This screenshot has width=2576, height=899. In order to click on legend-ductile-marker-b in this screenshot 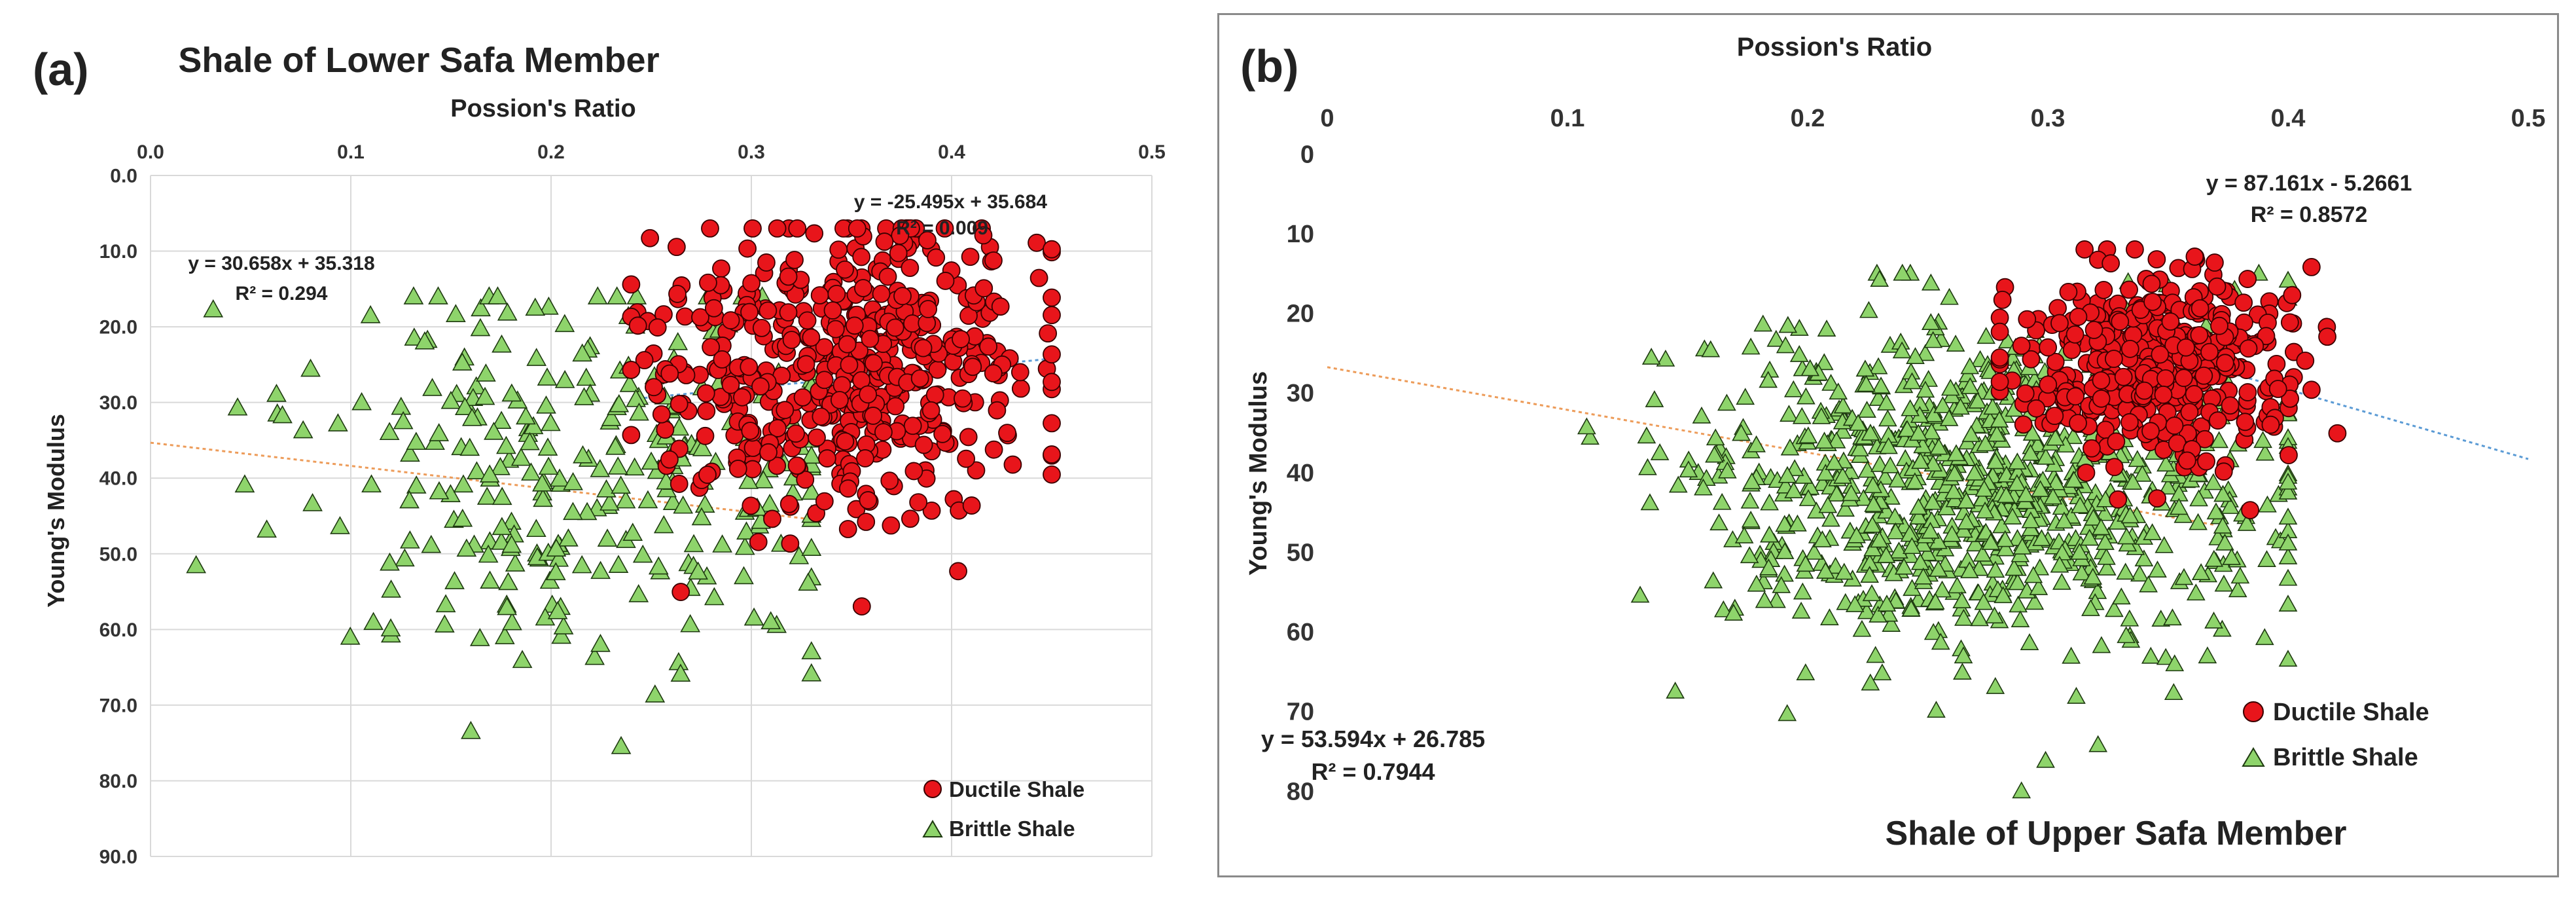, I will do `click(2253, 712)`.